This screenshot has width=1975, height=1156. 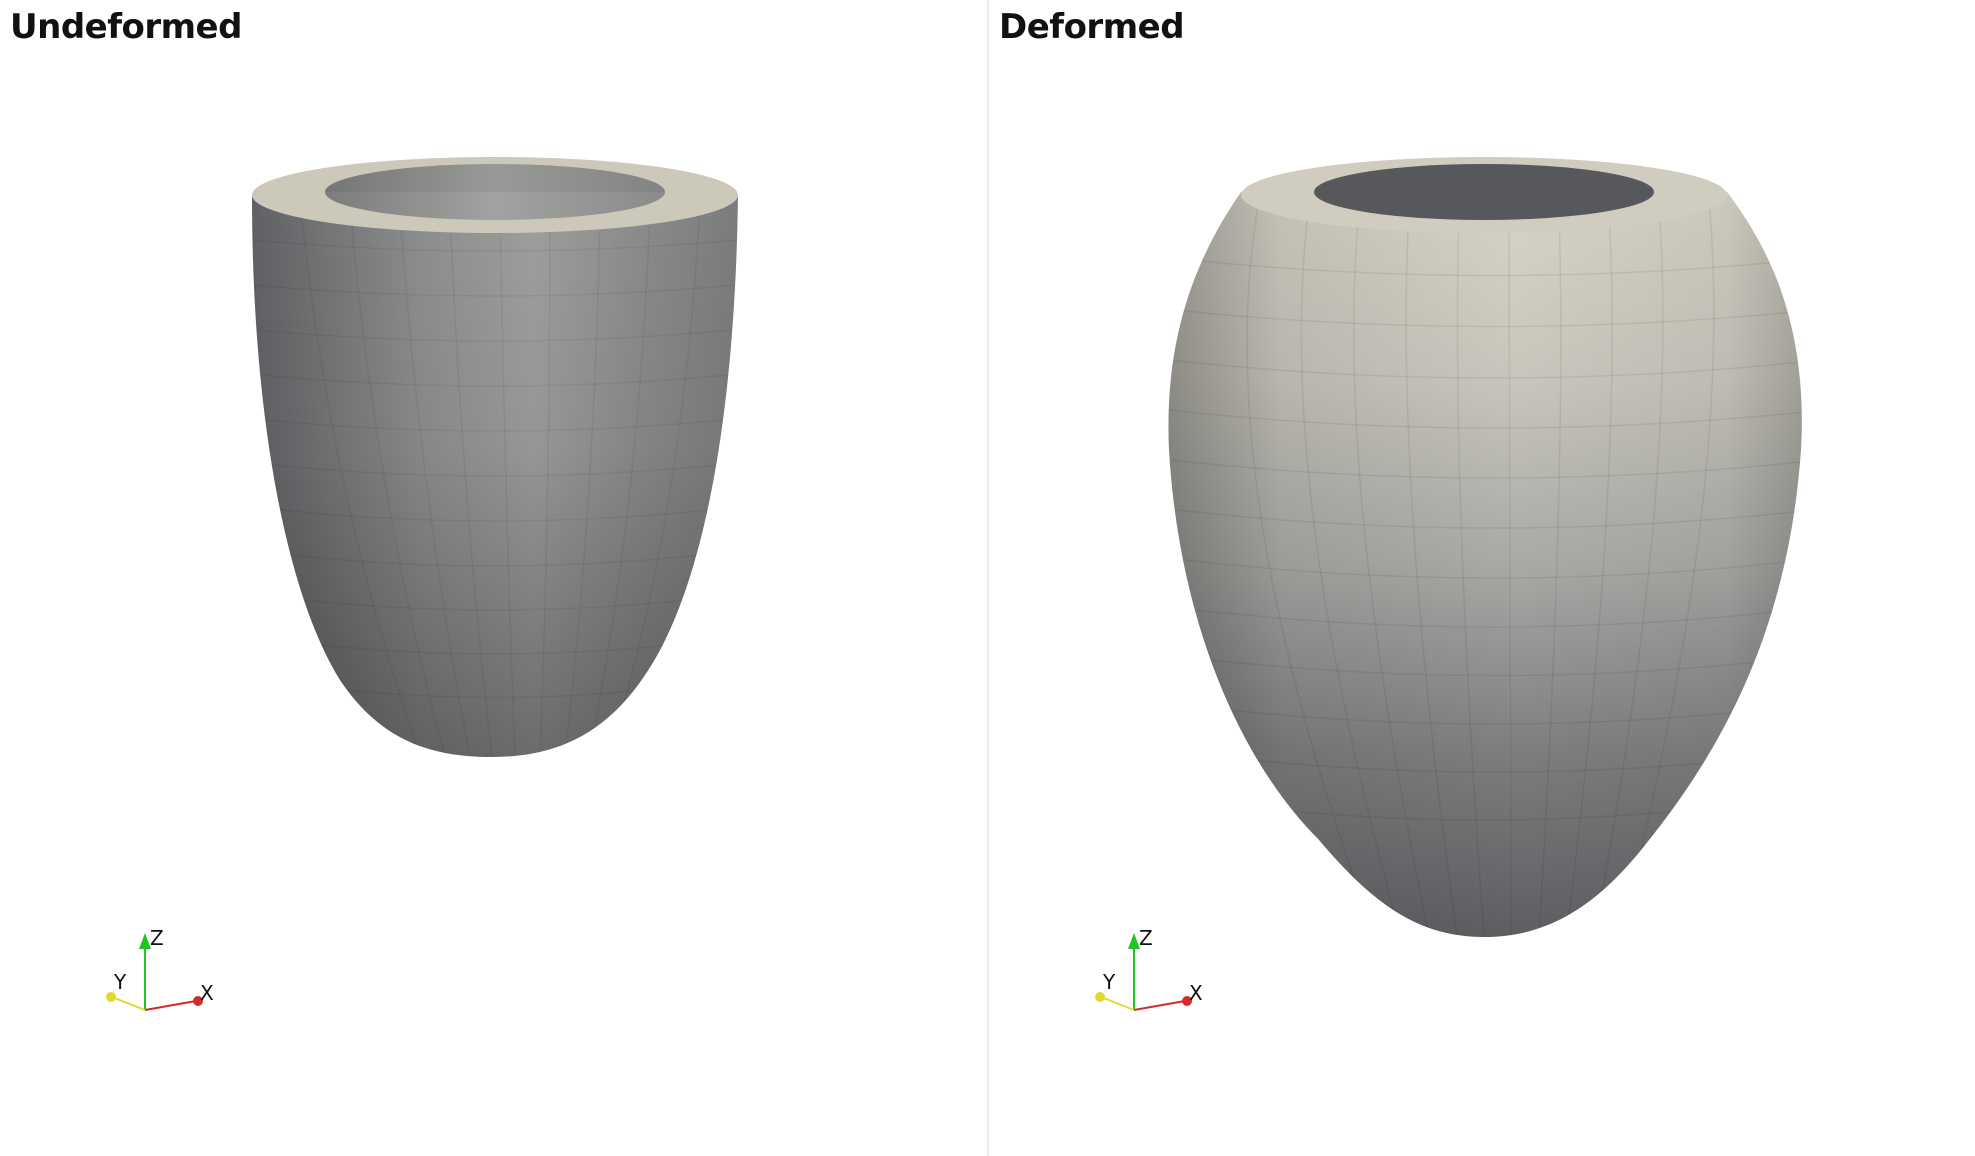 I want to click on undeformed-axes-orientation-widget: Z Y X, so click(x=160, y=968).